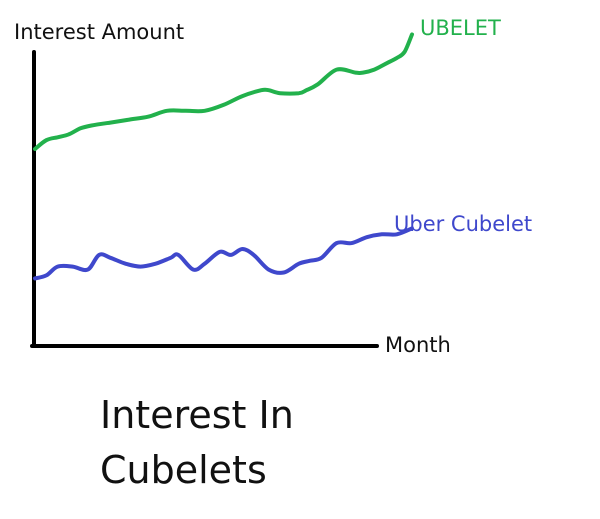  I want to click on x-axis-label: Month, so click(418, 345).